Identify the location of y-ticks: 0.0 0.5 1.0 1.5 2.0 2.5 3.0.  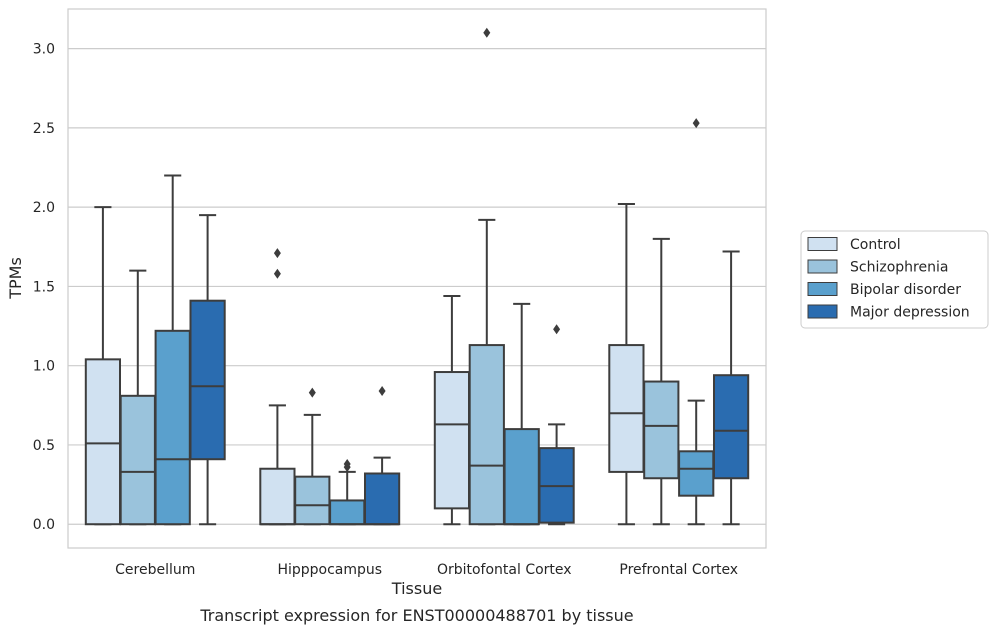
(44, 288).